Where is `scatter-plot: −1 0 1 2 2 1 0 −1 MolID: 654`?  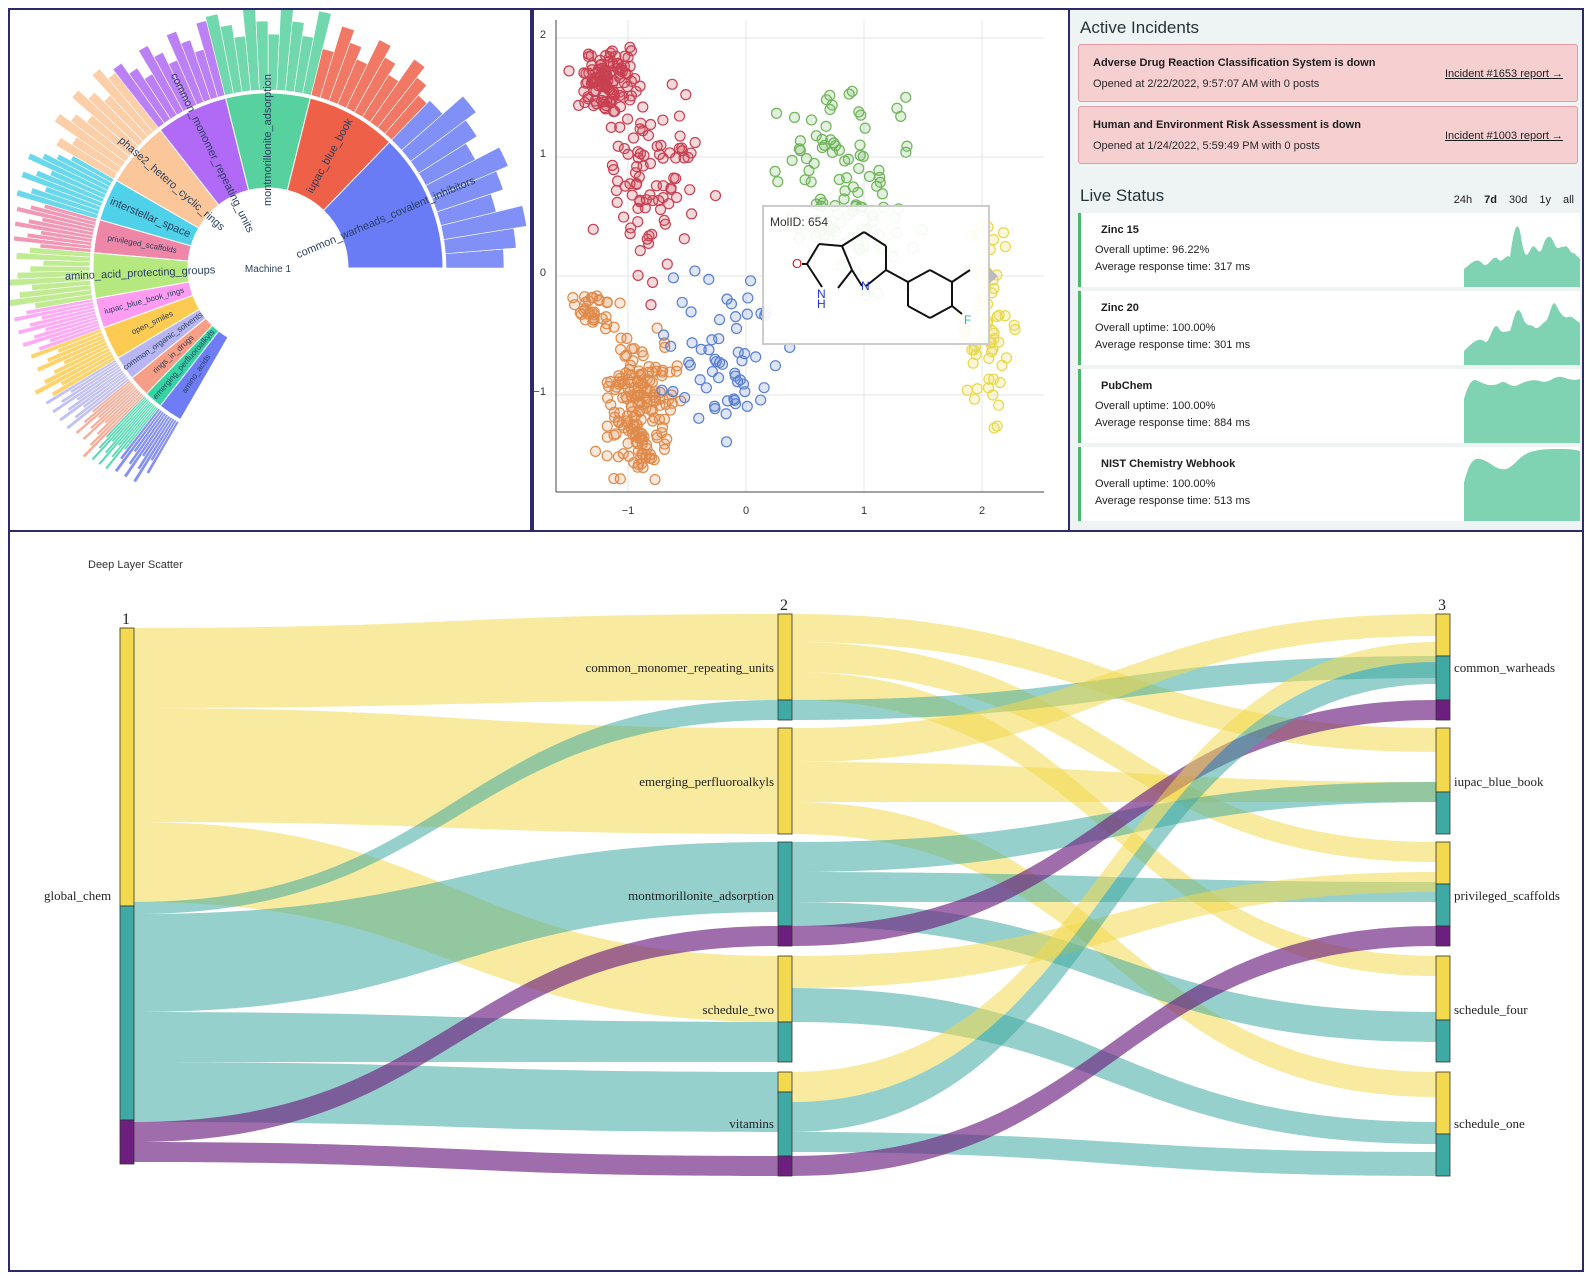
scatter-plot: −1 0 1 2 2 1 0 −1 MolID: 654 is located at coordinates (801, 270).